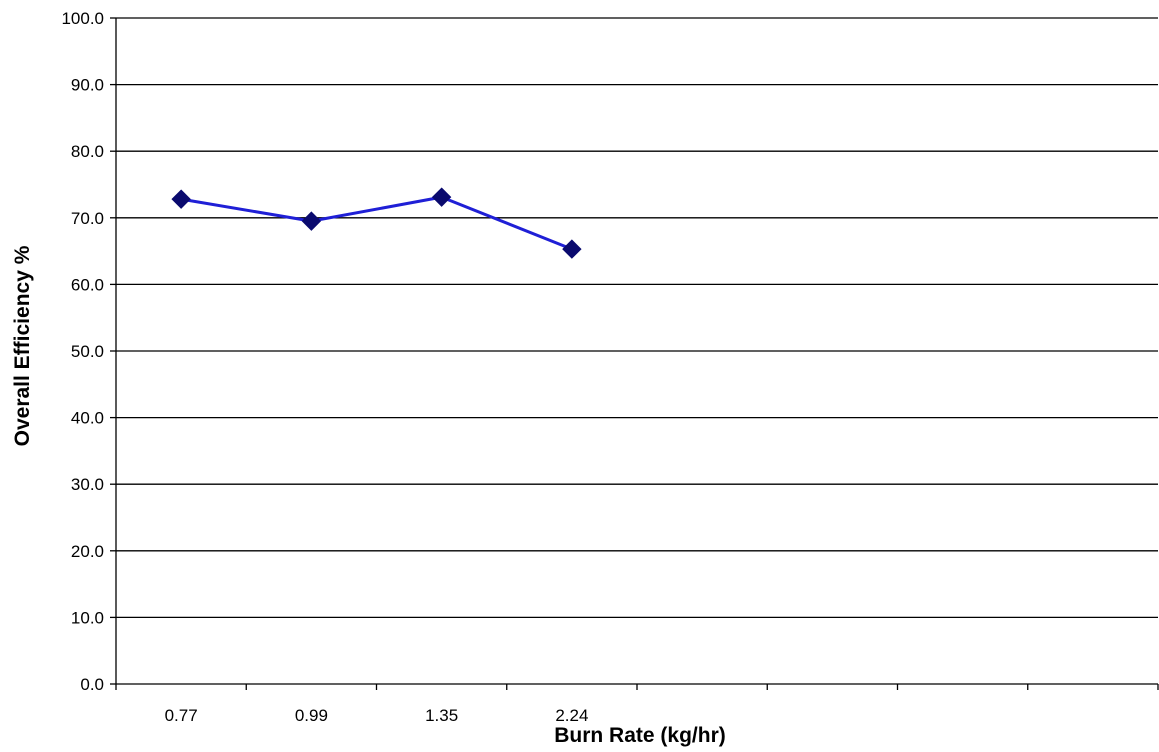 This screenshot has width=1159, height=752. I want to click on series-layer, so click(376, 223).